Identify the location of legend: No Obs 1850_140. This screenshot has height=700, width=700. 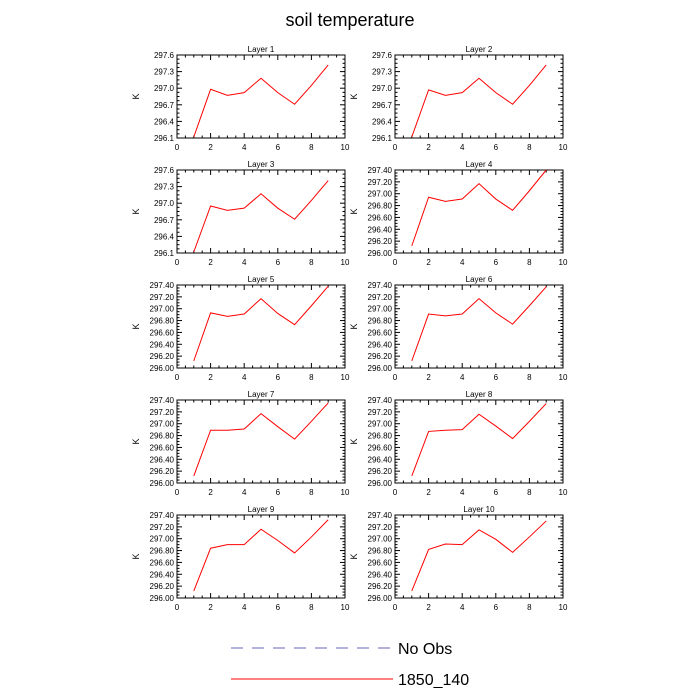
(350, 665).